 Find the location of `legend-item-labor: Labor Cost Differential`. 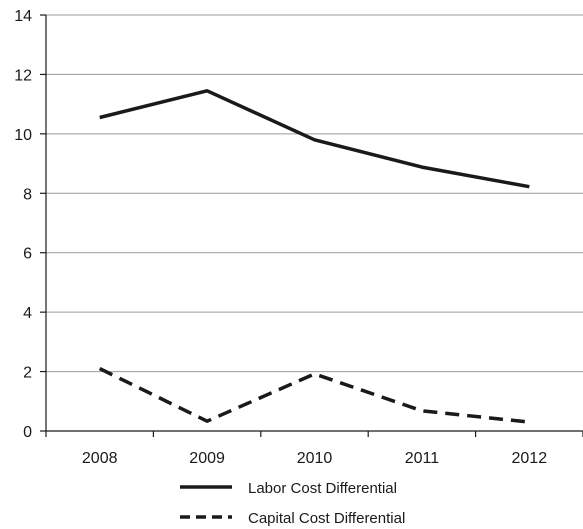

legend-item-labor: Labor Cost Differential is located at coordinates (288, 488).